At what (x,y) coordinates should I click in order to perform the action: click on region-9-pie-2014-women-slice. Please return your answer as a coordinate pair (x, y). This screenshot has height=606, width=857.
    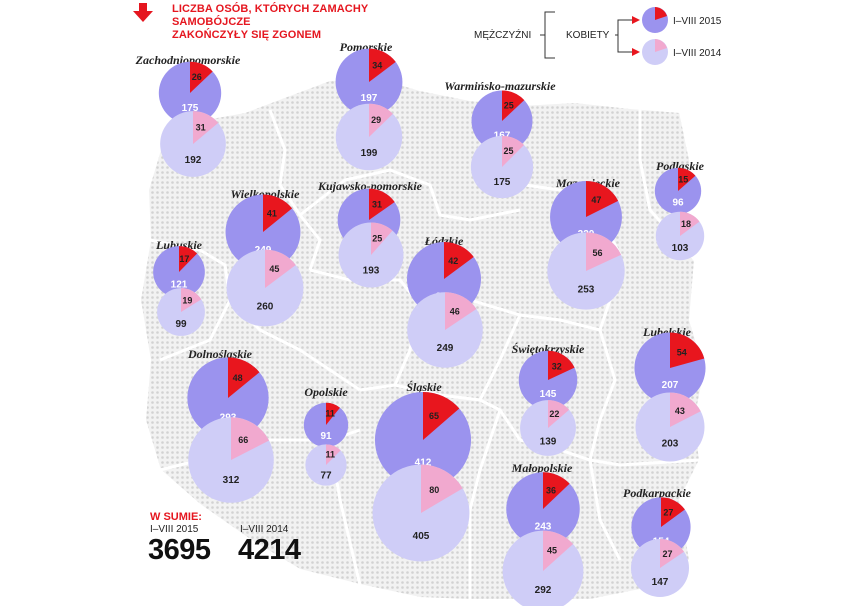
    Looking at the image, I should click on (559, 414).